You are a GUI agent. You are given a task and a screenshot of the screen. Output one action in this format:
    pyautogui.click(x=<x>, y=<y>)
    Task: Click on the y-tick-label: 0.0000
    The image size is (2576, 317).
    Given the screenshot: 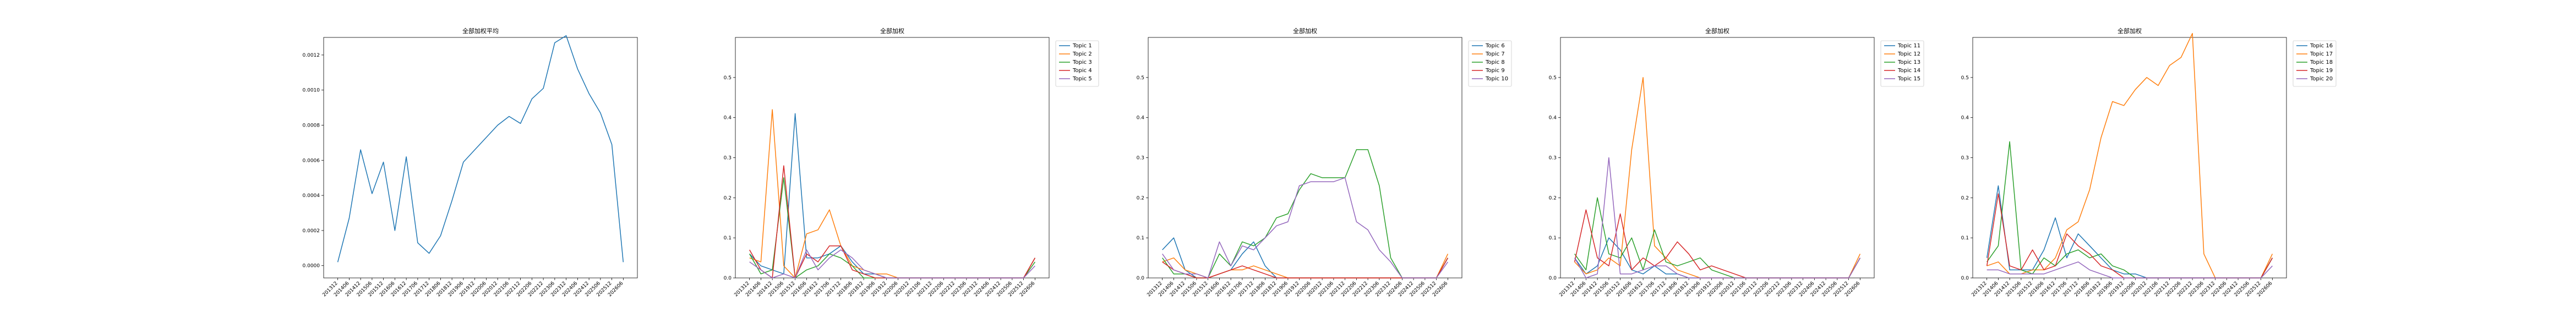 What is the action you would take?
    pyautogui.click(x=311, y=266)
    